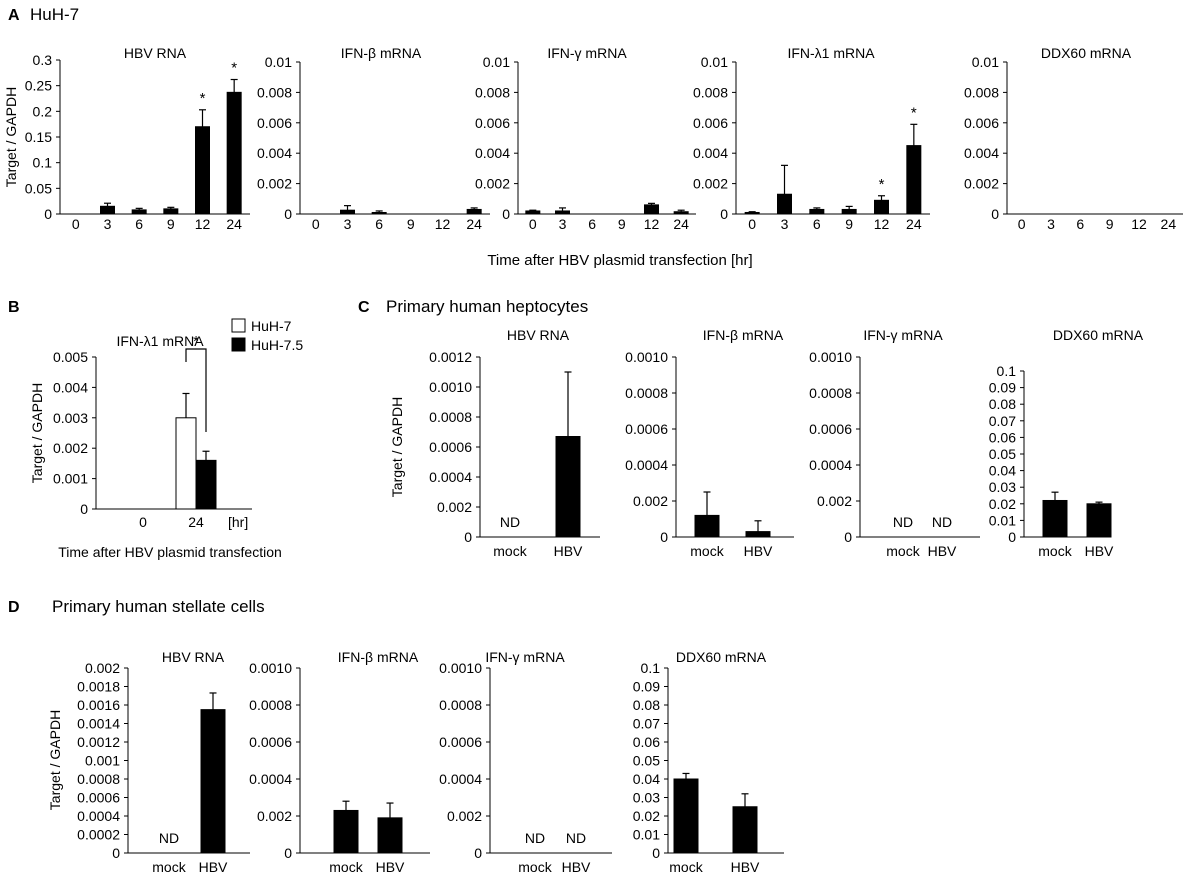 This screenshot has width=1186, height=881. Describe the element at coordinates (160, 341) in the screenshot. I see `chart-title: IFN-λ1 mRNA` at that location.